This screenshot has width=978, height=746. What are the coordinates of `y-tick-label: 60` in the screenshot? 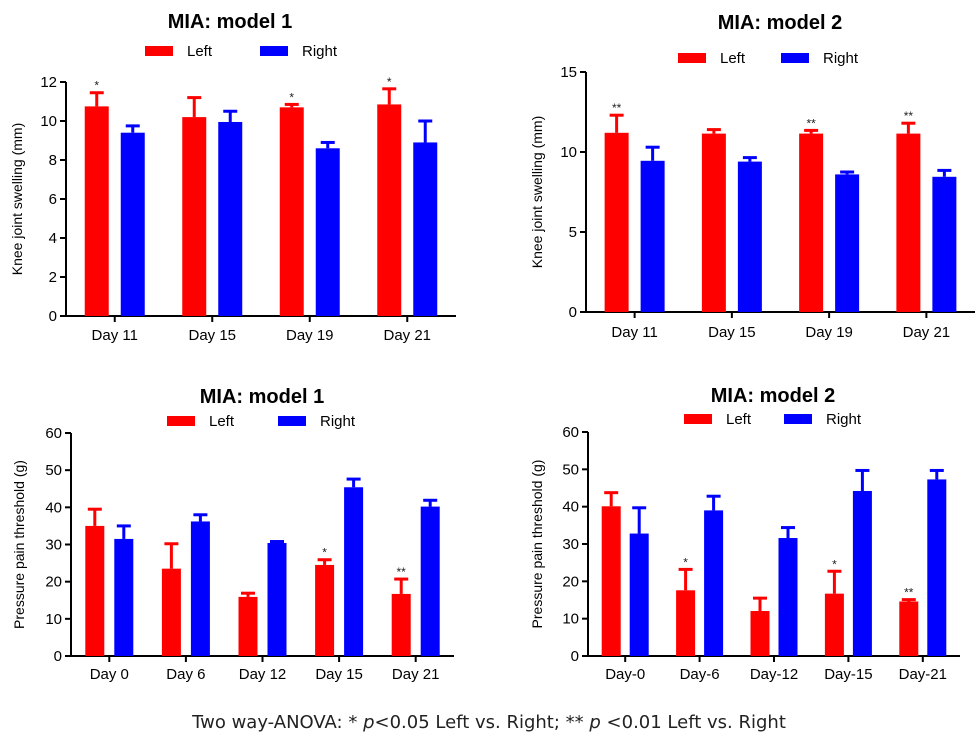 It's located at (53, 433).